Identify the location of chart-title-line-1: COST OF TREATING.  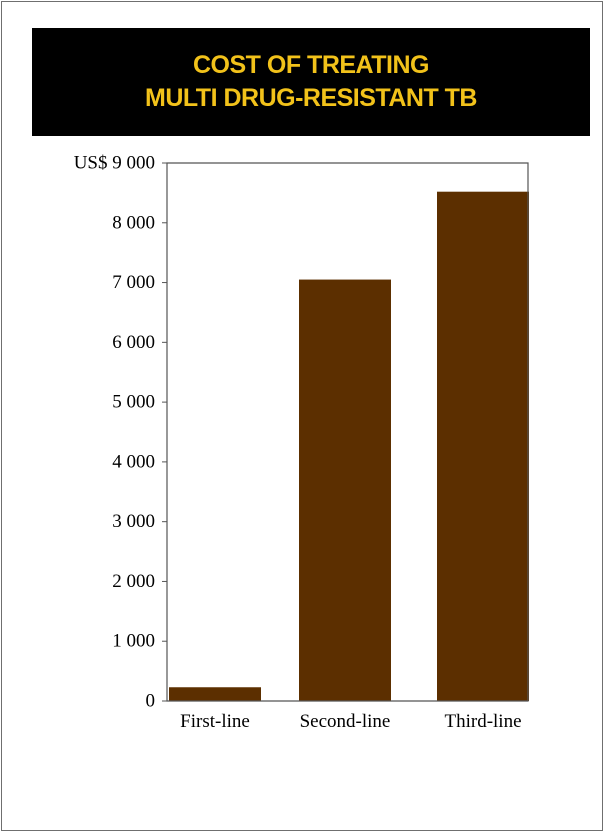
(311, 65).